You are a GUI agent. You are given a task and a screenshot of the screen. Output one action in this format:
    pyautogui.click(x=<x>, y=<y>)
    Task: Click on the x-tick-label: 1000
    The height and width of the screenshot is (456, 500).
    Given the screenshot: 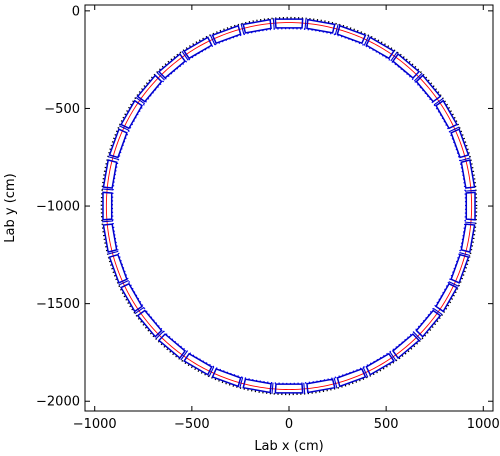 What is the action you would take?
    pyautogui.click(x=483, y=424)
    